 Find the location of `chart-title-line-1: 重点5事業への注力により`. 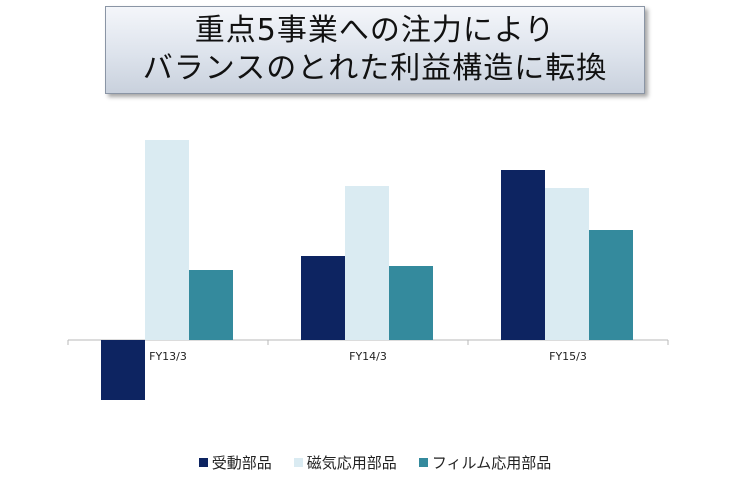

chart-title-line-1: 重点5事業への注力により is located at coordinates (375, 30).